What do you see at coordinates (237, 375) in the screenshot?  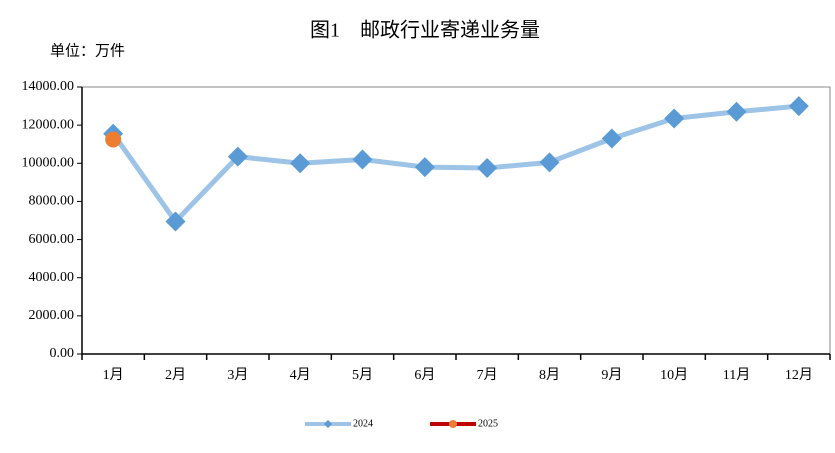 I see `x-tick-label: 3月` at bounding box center [237, 375].